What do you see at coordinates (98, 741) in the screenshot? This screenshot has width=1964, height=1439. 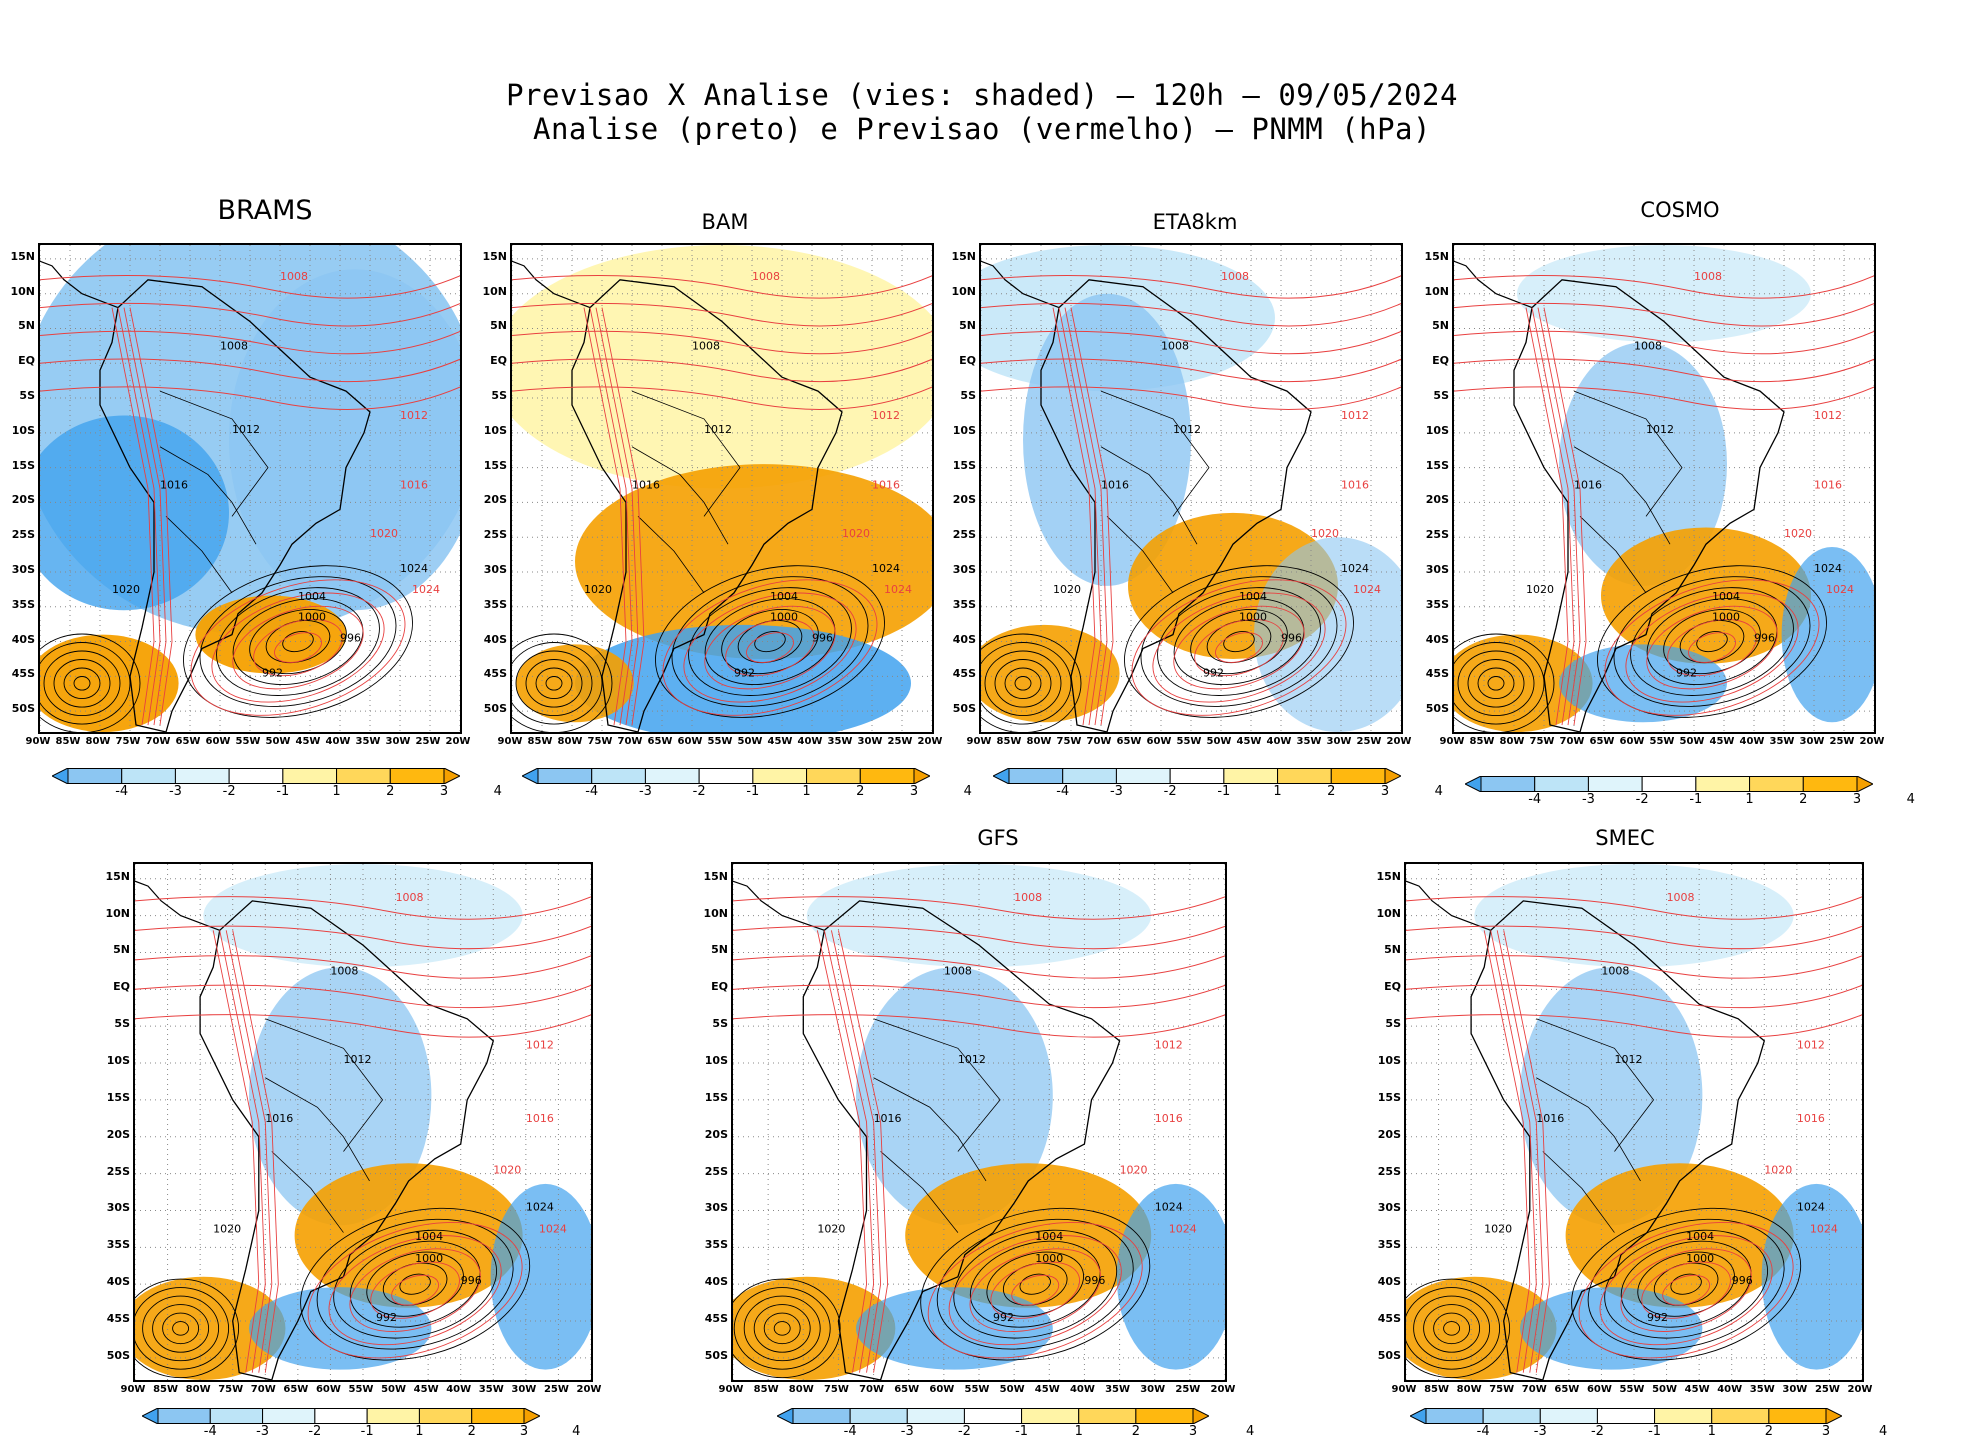 I see `lon-tick-label: 80W` at bounding box center [98, 741].